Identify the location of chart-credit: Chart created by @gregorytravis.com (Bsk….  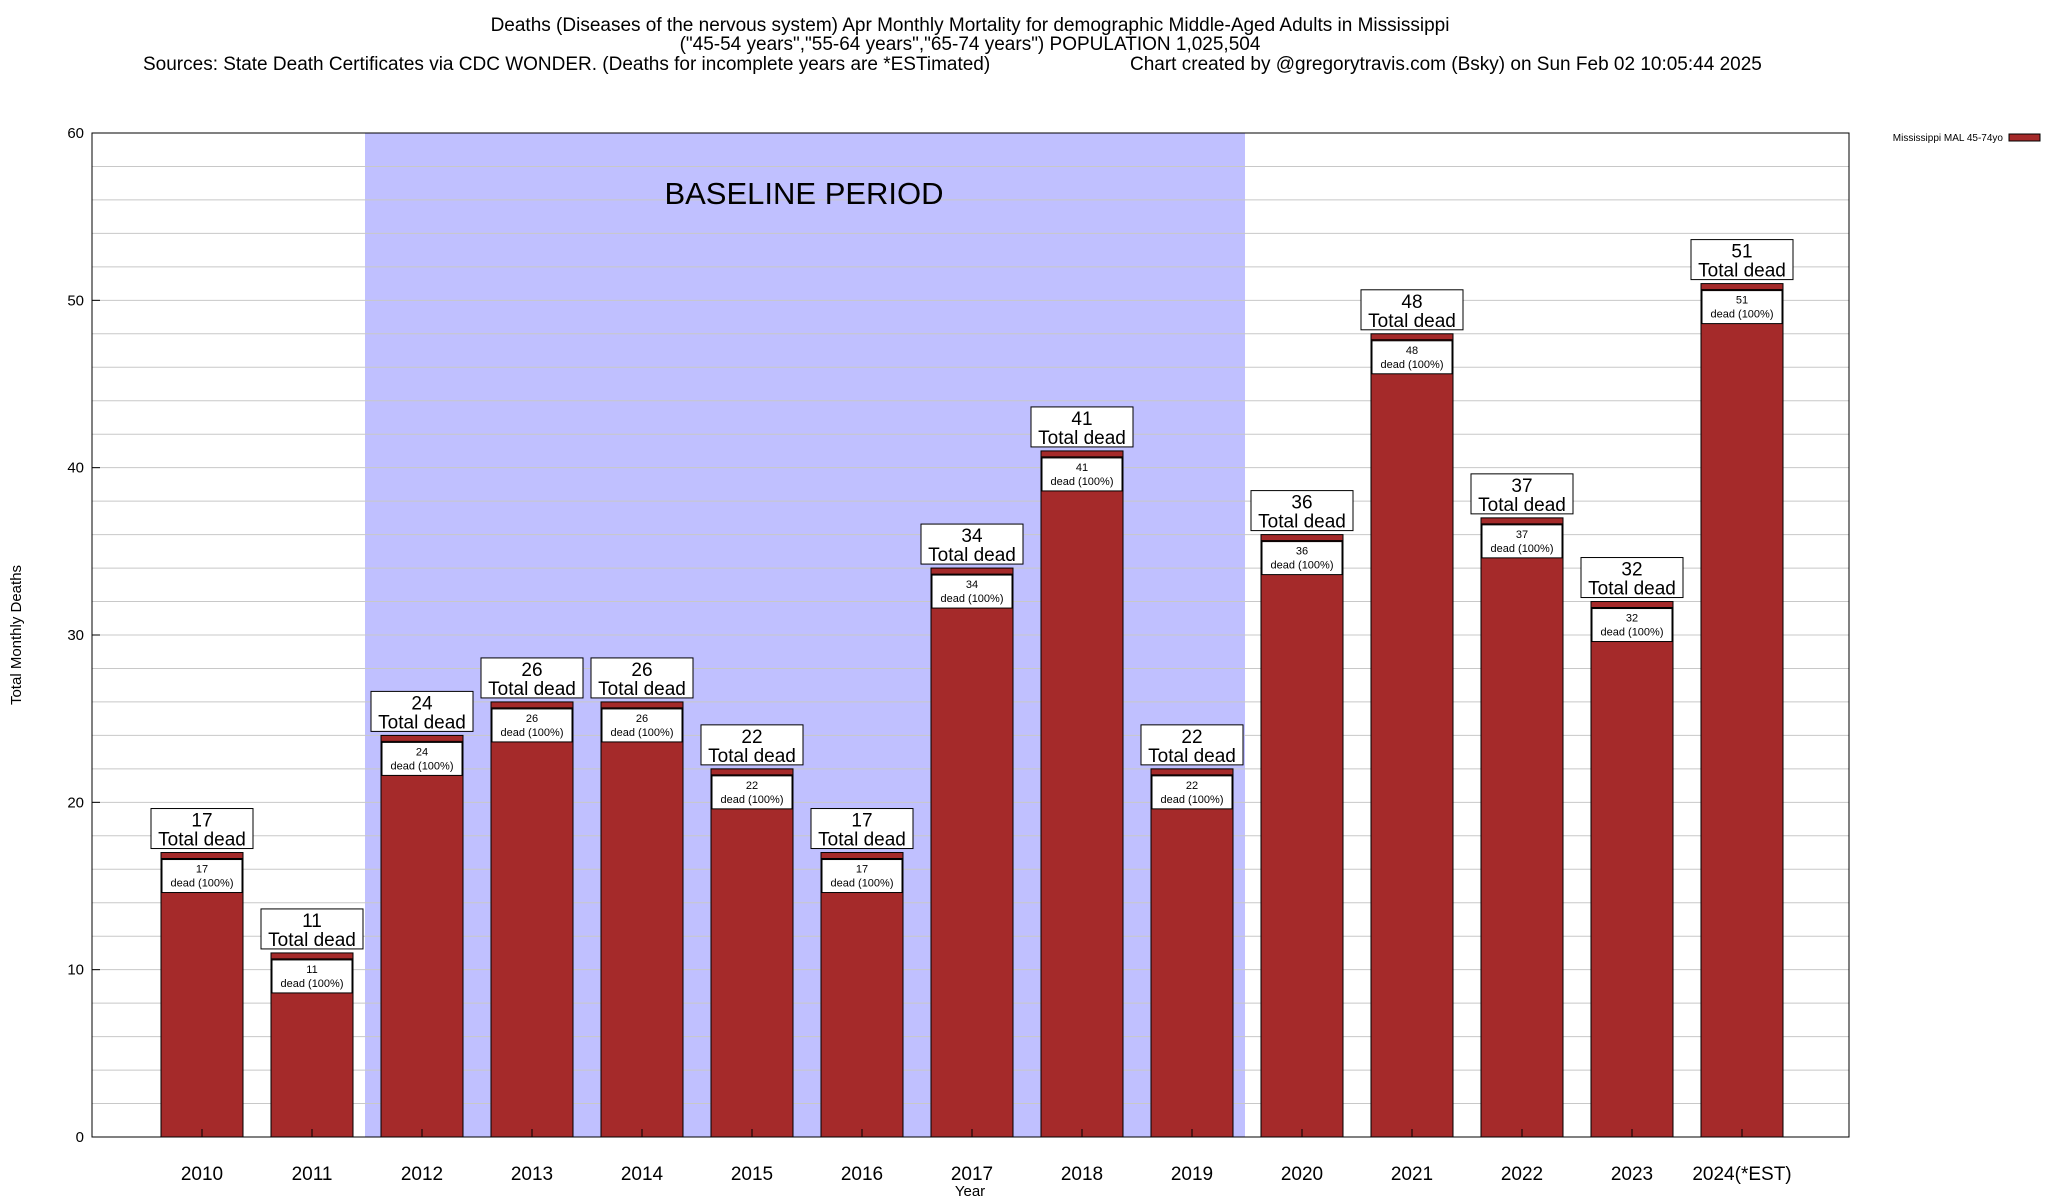
(1446, 64).